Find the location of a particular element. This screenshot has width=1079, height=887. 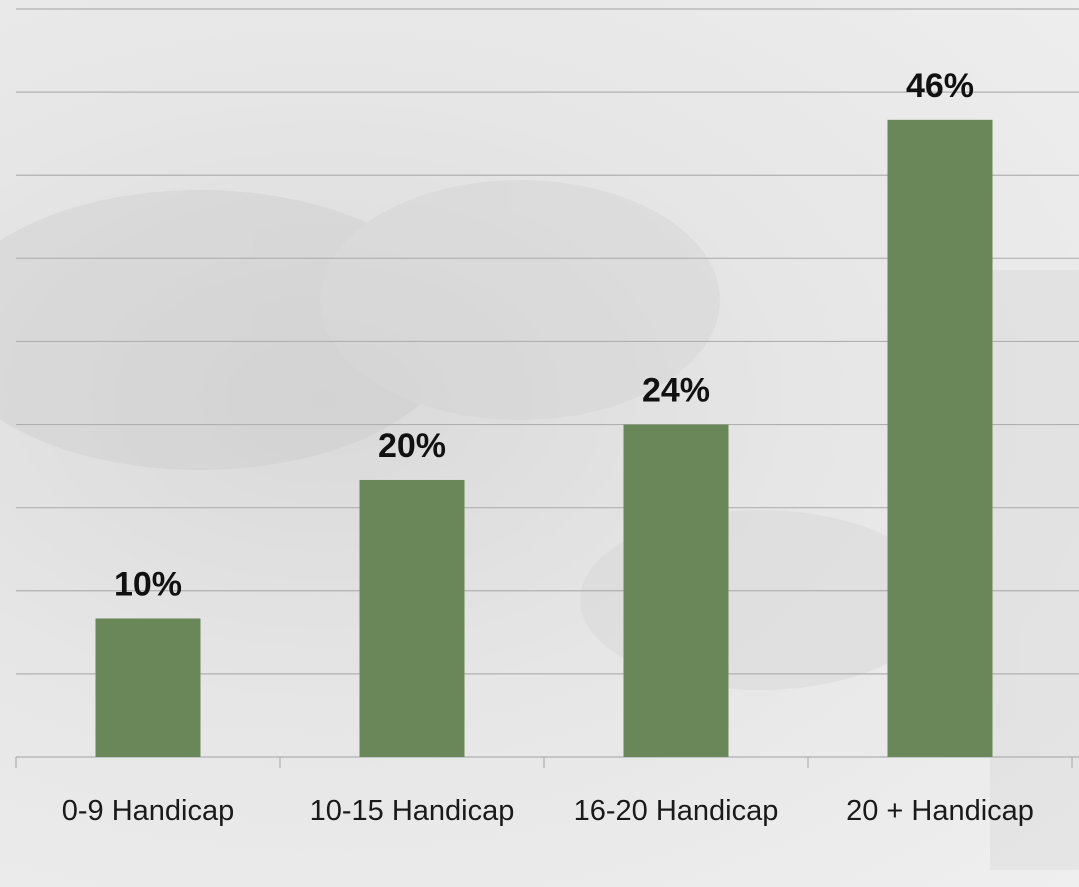

data-label: 20% is located at coordinates (412, 446).